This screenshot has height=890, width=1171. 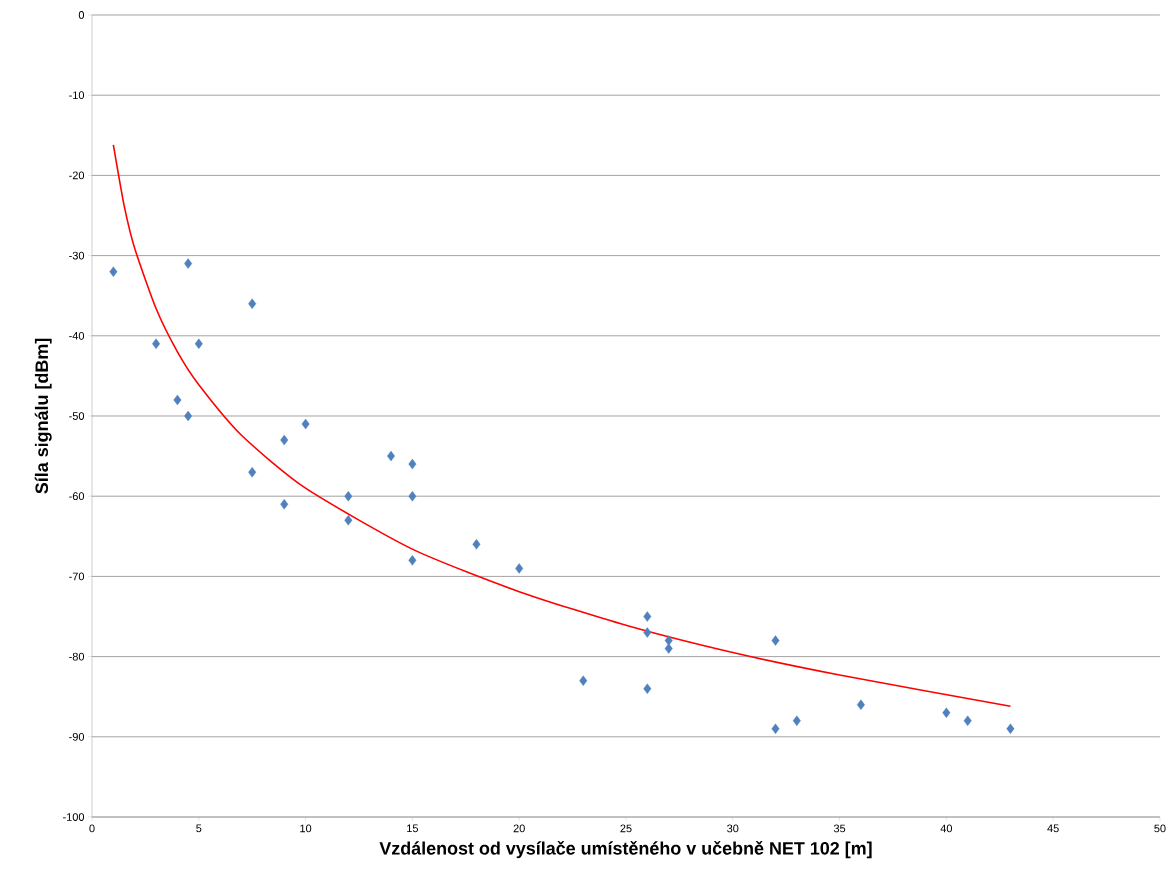 What do you see at coordinates (43, 416) in the screenshot?
I see `y-axis-title: Síla signálu [dBm]` at bounding box center [43, 416].